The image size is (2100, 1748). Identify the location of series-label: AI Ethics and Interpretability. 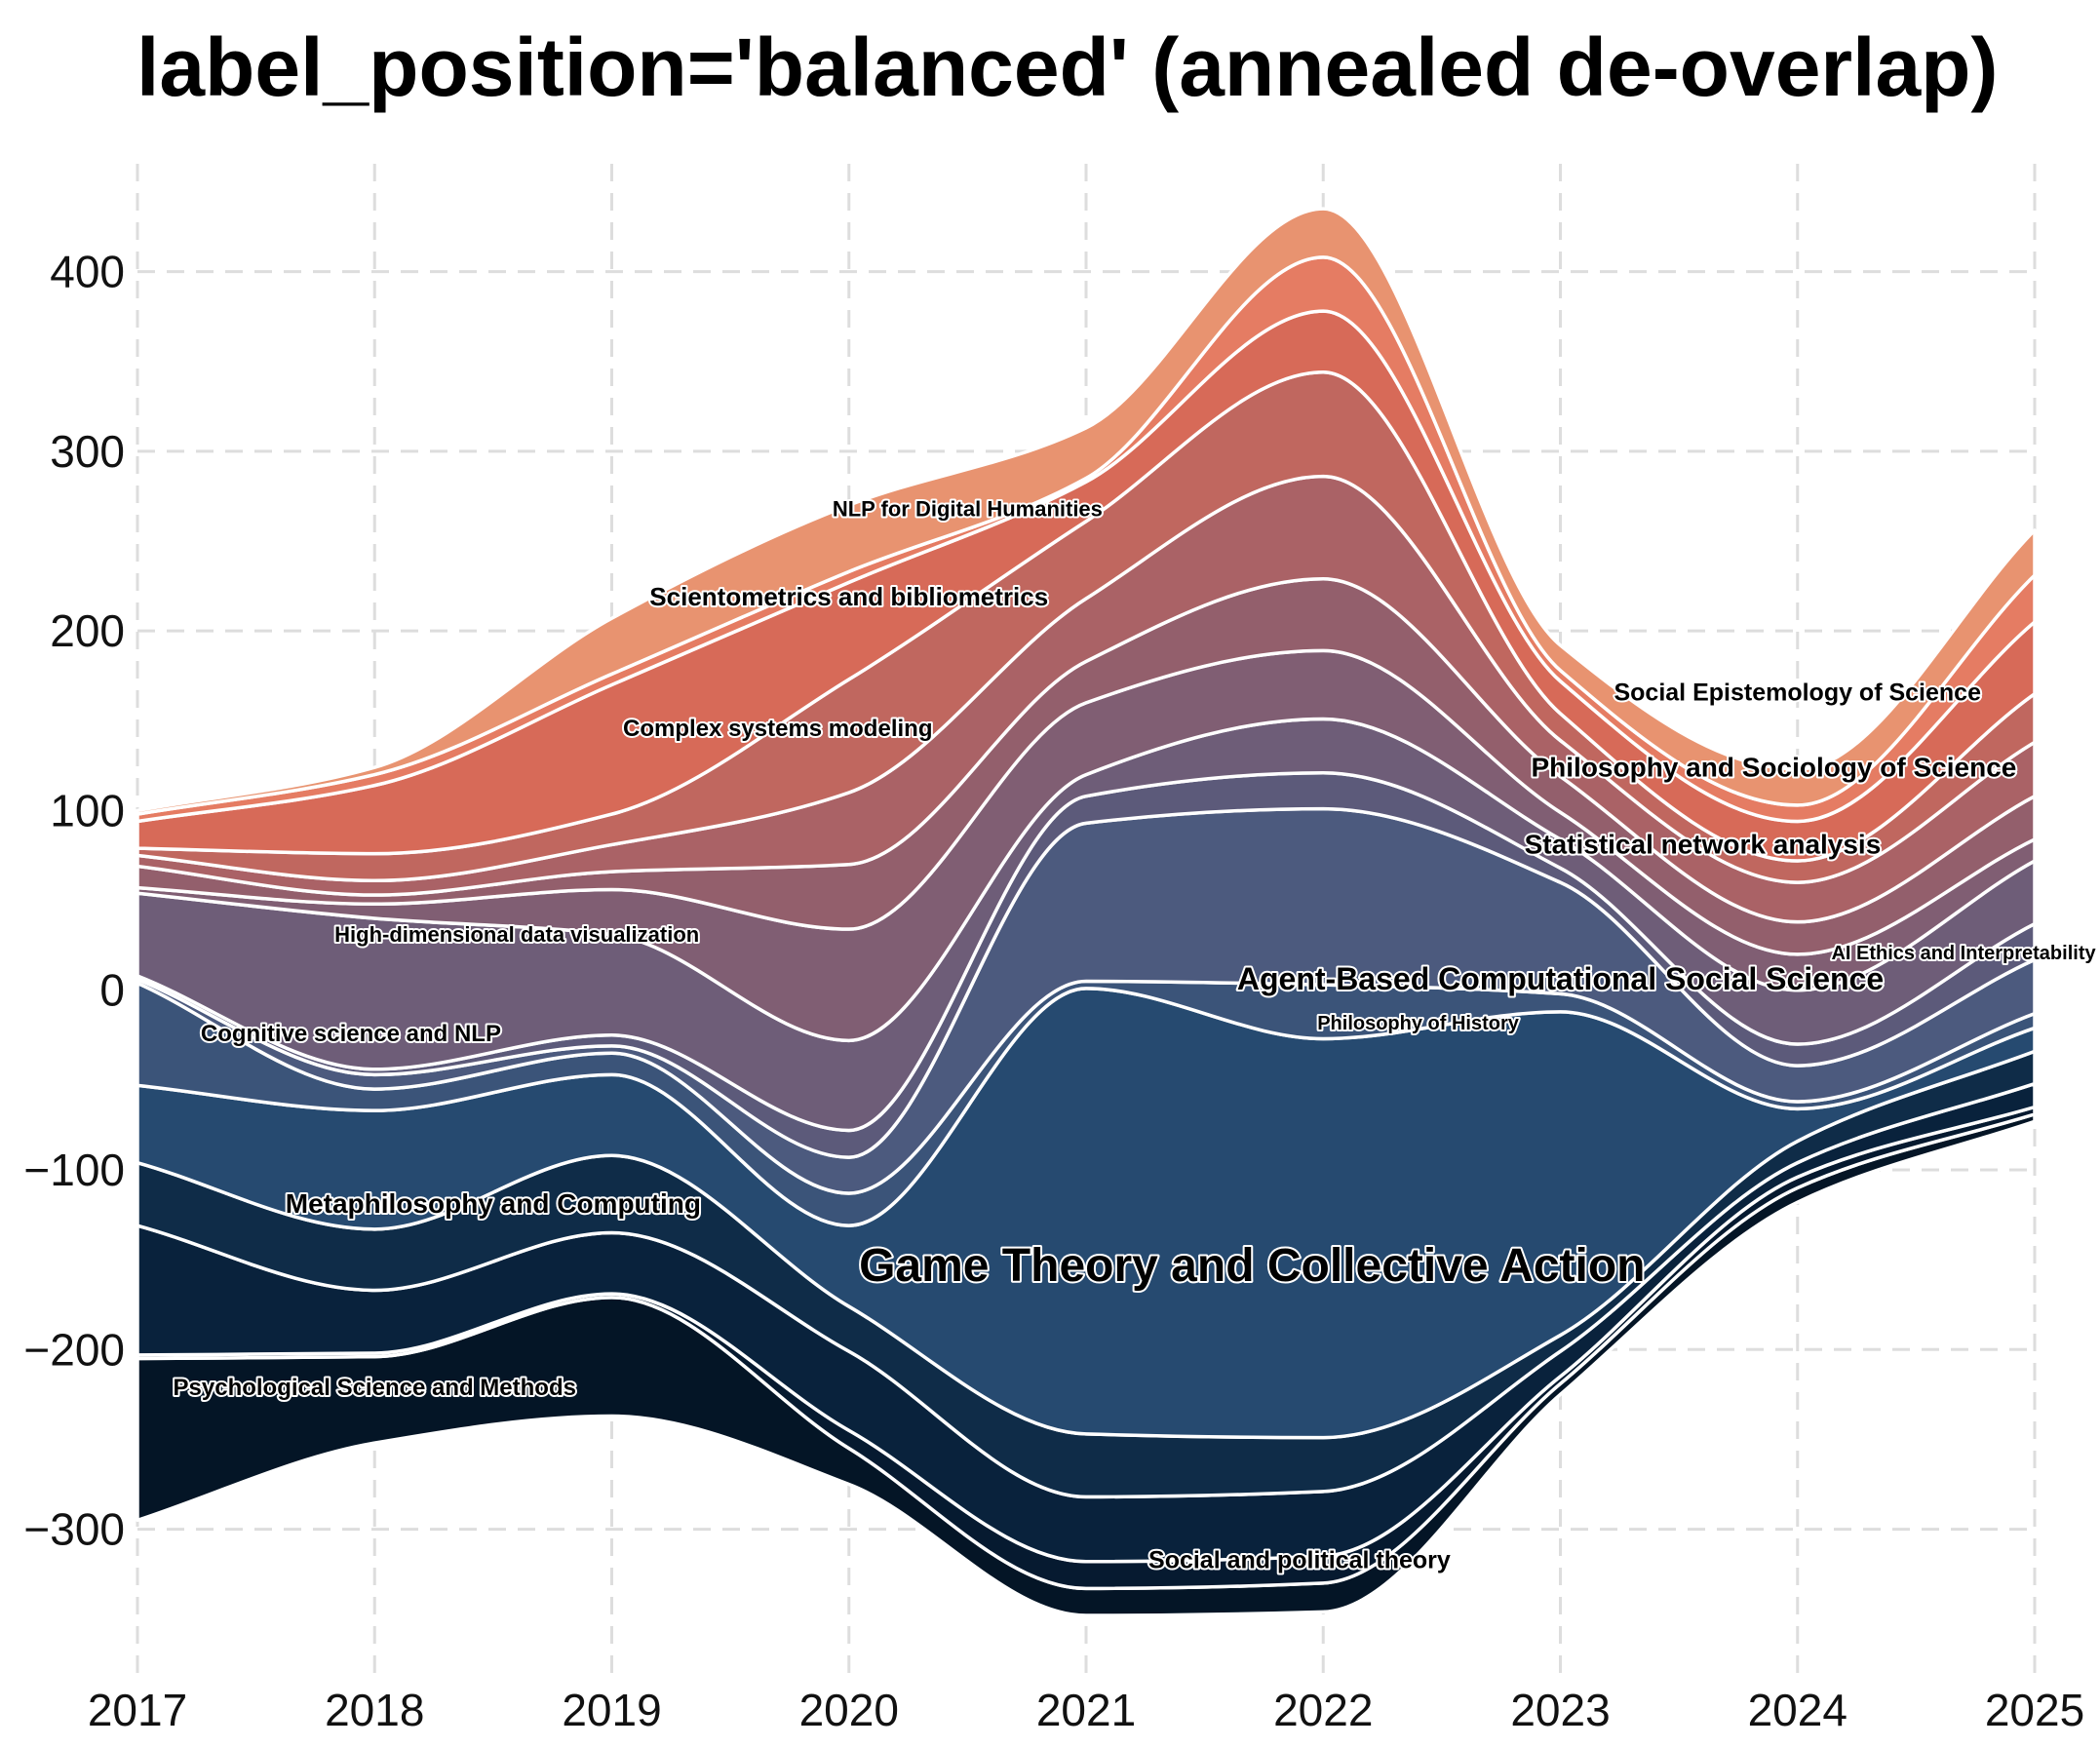
(1964, 954).